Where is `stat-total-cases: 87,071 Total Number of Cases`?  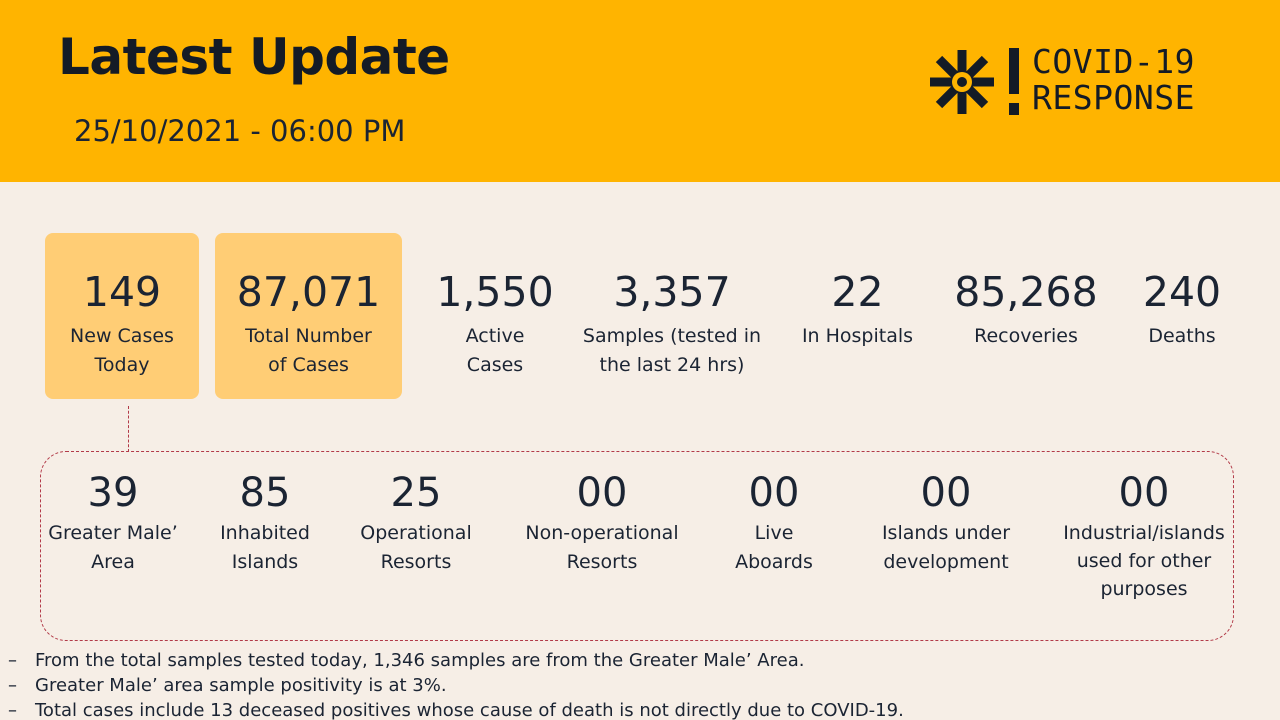 stat-total-cases: 87,071 Total Number of Cases is located at coordinates (308, 324).